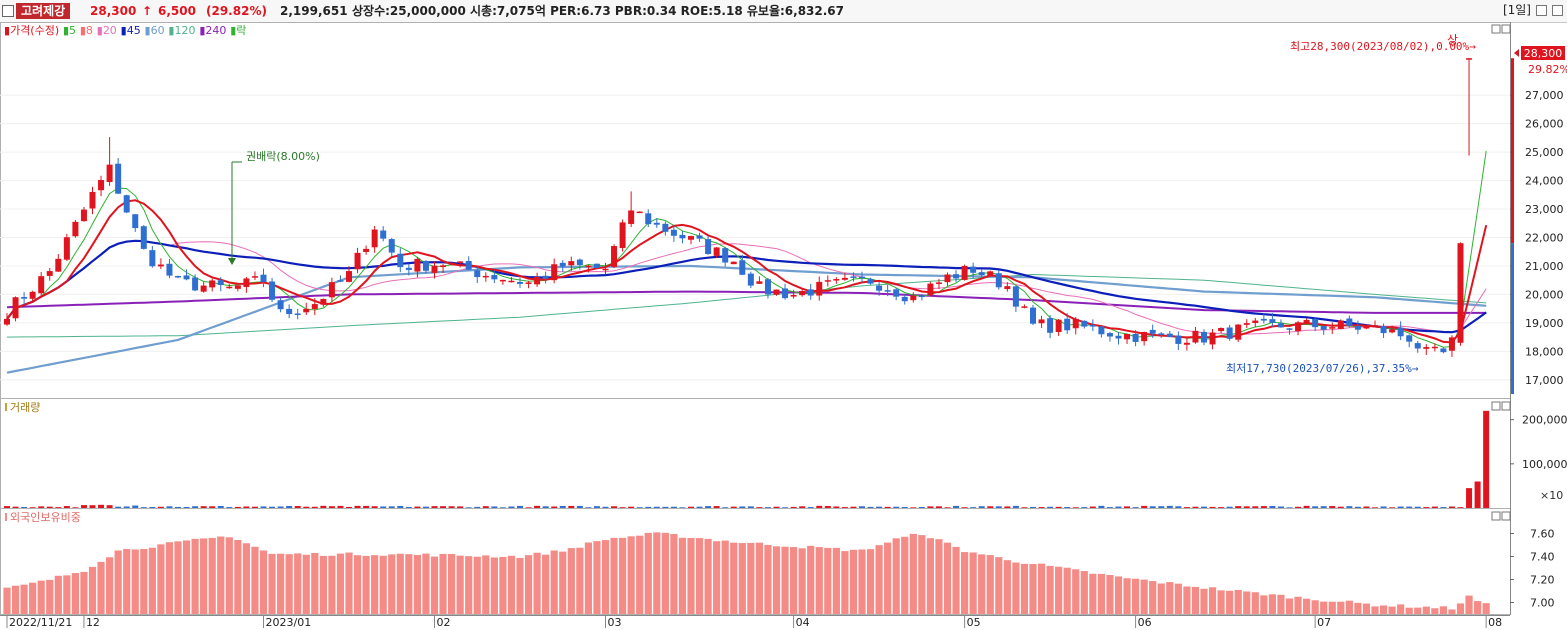 The width and height of the screenshot is (1567, 630). What do you see at coordinates (1544, 209) in the screenshot?
I see `price-tick-label: 23,000` at bounding box center [1544, 209].